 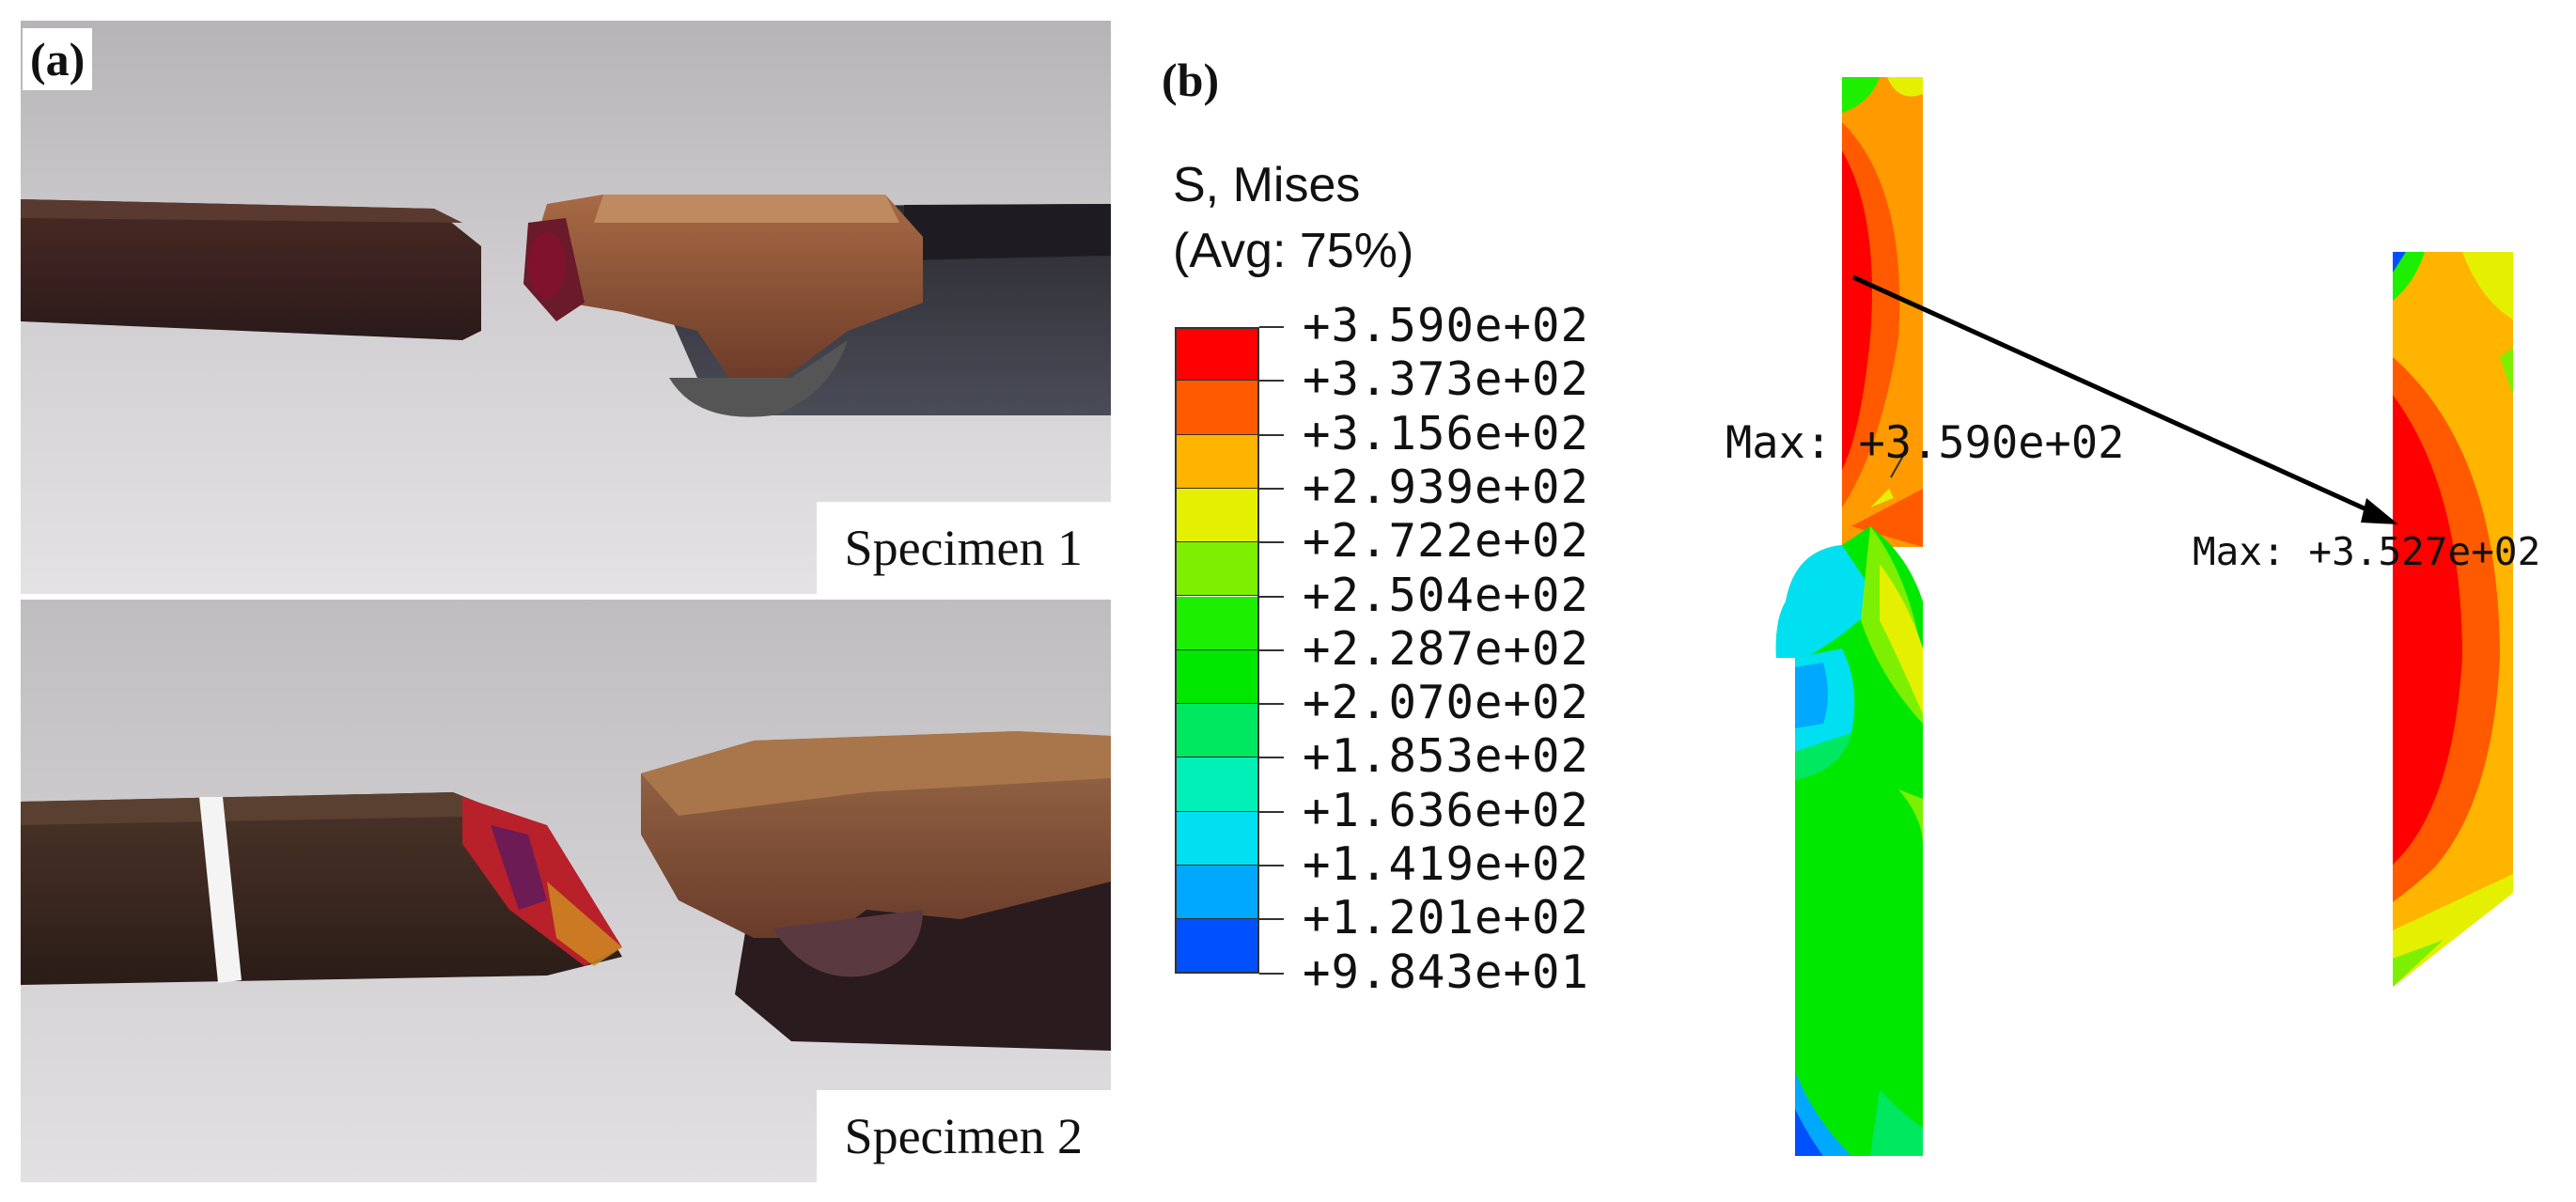 I want to click on left-upper-plate, so click(x=1882, y=312).